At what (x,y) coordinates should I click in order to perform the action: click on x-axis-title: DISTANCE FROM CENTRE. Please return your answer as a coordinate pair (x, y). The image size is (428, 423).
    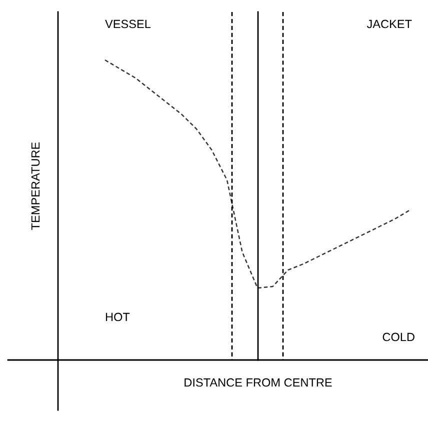
    Looking at the image, I should click on (258, 382).